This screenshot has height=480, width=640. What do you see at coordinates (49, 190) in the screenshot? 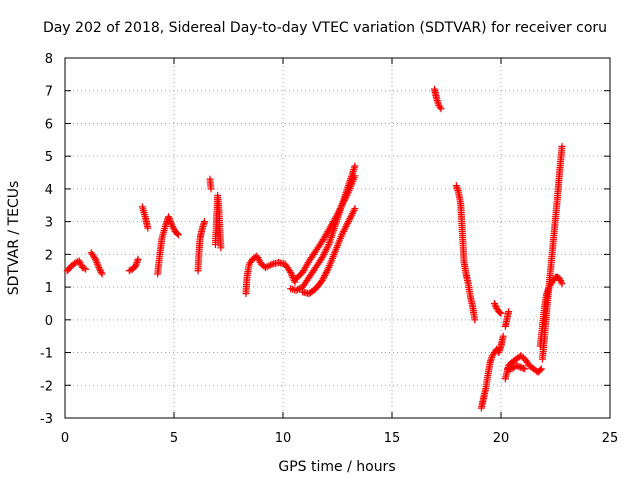
I see `y-tick-label: 4` at bounding box center [49, 190].